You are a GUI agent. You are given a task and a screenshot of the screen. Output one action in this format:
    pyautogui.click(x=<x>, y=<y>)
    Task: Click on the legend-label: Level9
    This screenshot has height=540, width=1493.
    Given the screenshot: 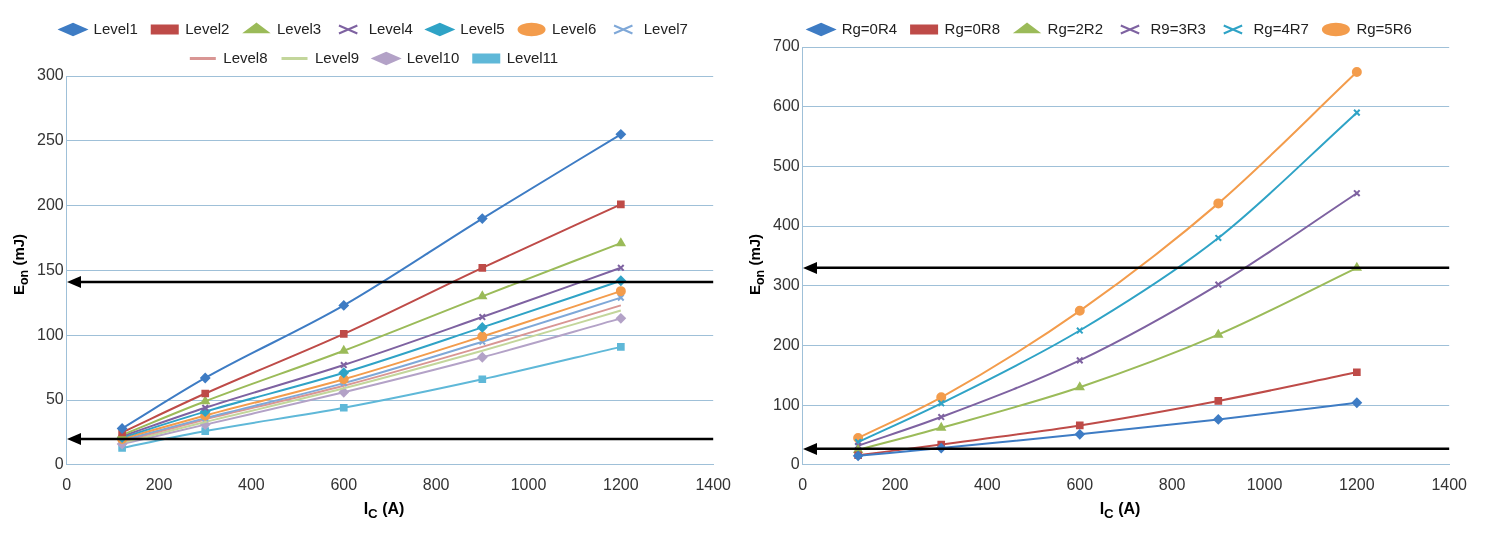 What is the action you would take?
    pyautogui.click(x=337, y=57)
    